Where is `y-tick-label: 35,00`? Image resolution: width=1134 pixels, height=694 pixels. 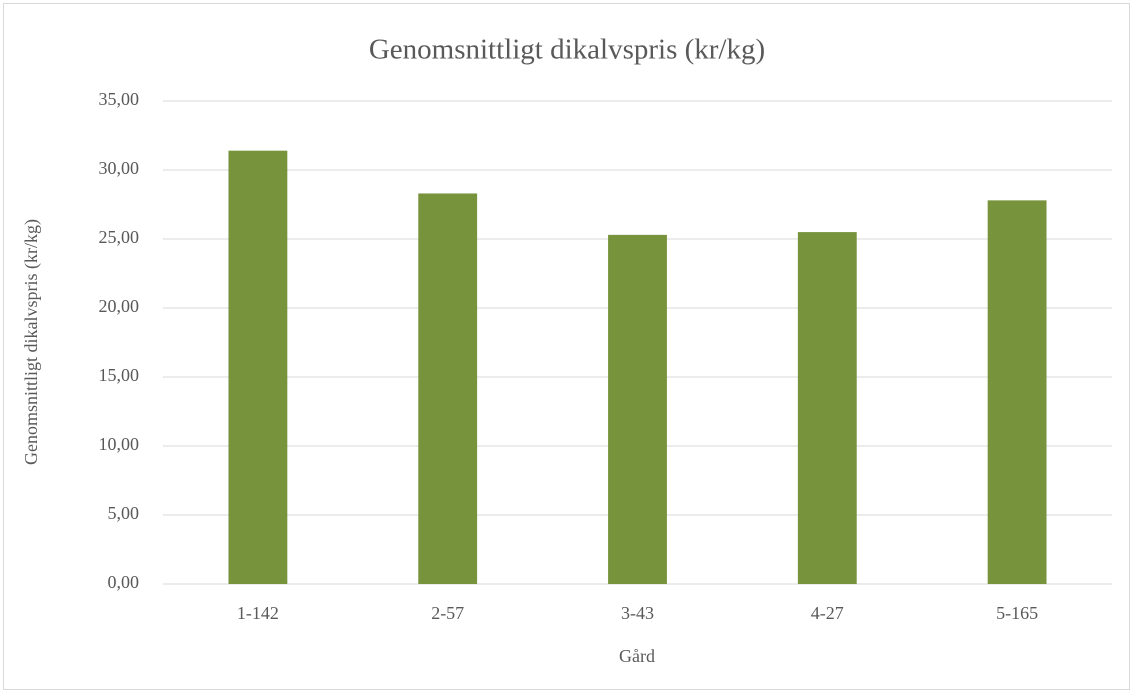 y-tick-label: 35,00 is located at coordinates (119, 99).